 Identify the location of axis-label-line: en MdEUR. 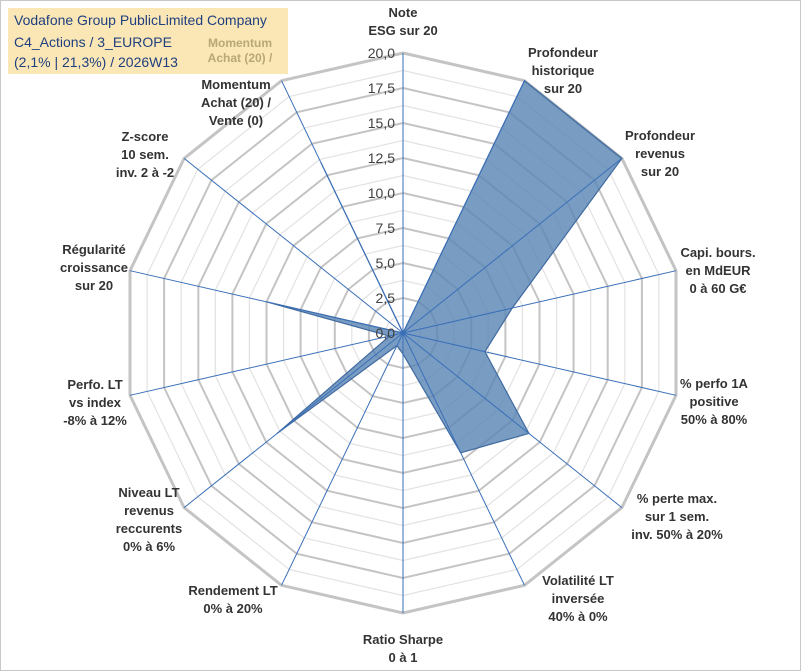
(719, 270).